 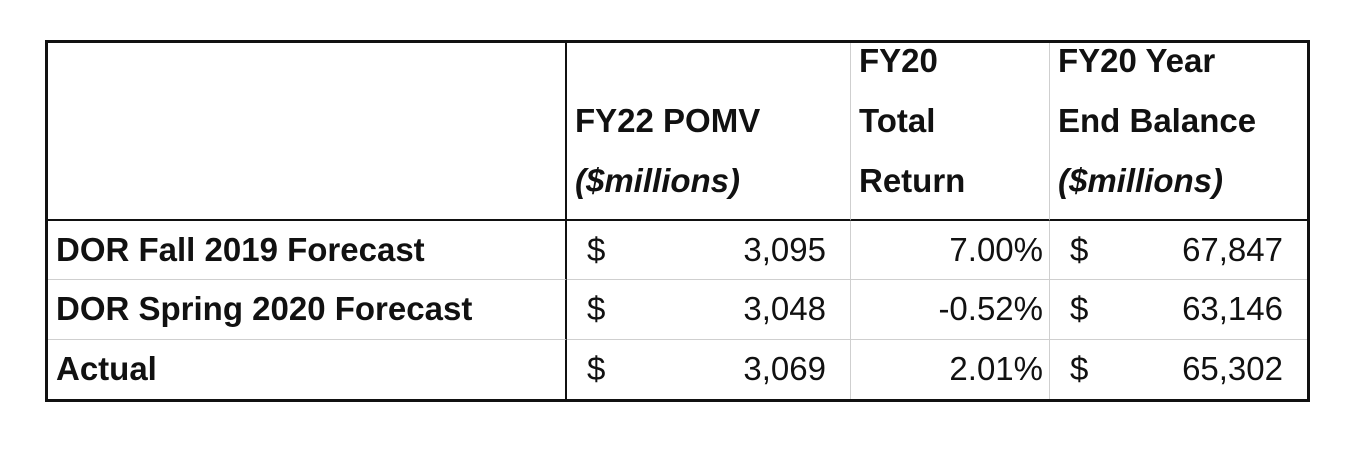 I want to click on total-return-cell: -0.52%, so click(x=950, y=310).